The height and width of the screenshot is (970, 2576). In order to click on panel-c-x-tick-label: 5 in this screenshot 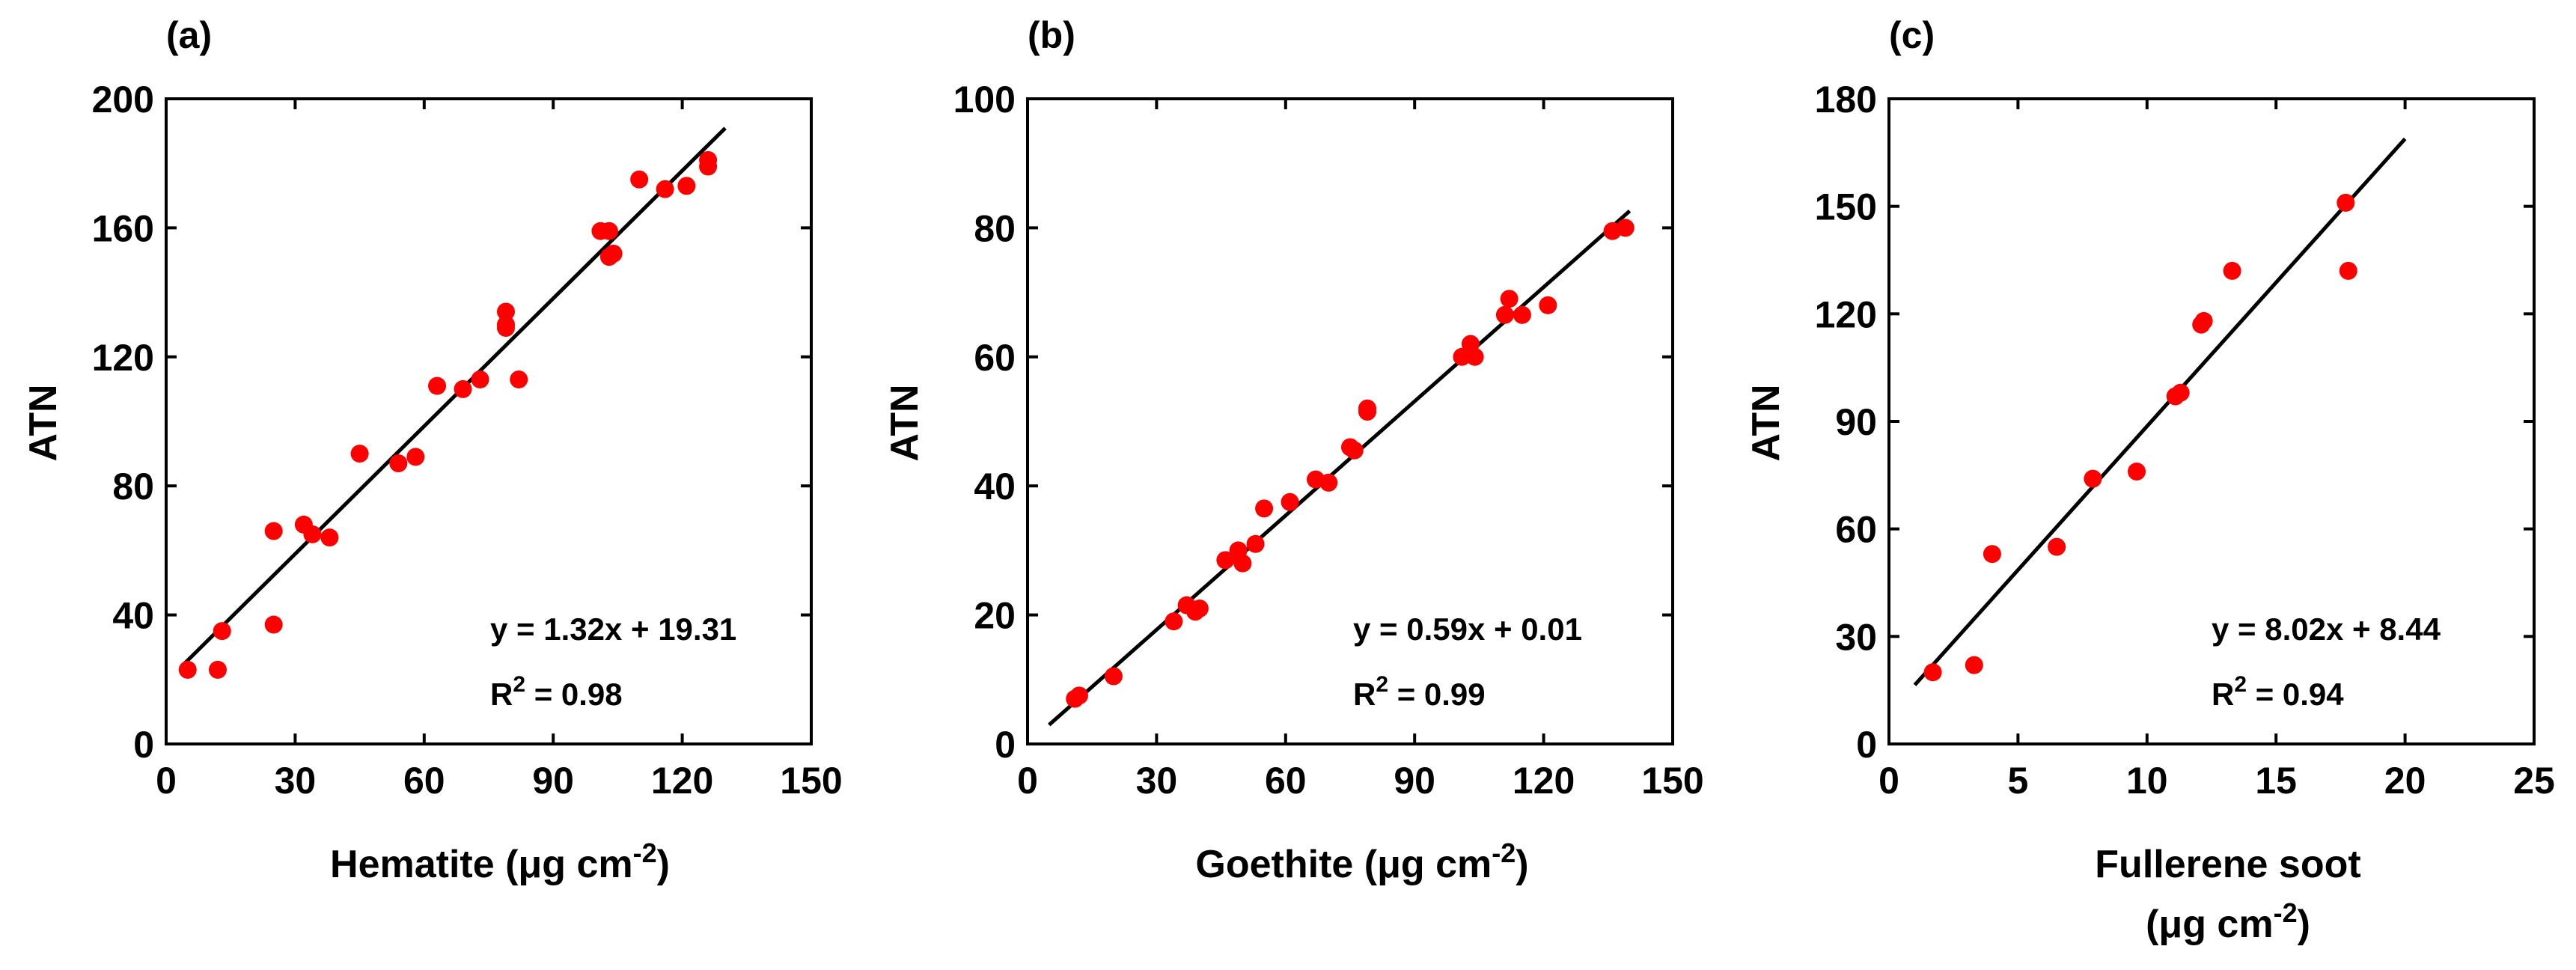, I will do `click(2017, 781)`.